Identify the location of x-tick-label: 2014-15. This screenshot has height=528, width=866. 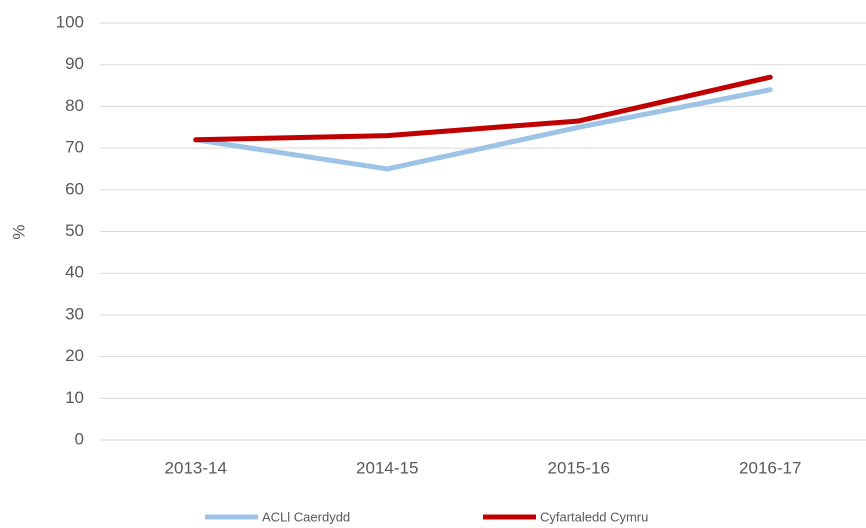
(387, 467).